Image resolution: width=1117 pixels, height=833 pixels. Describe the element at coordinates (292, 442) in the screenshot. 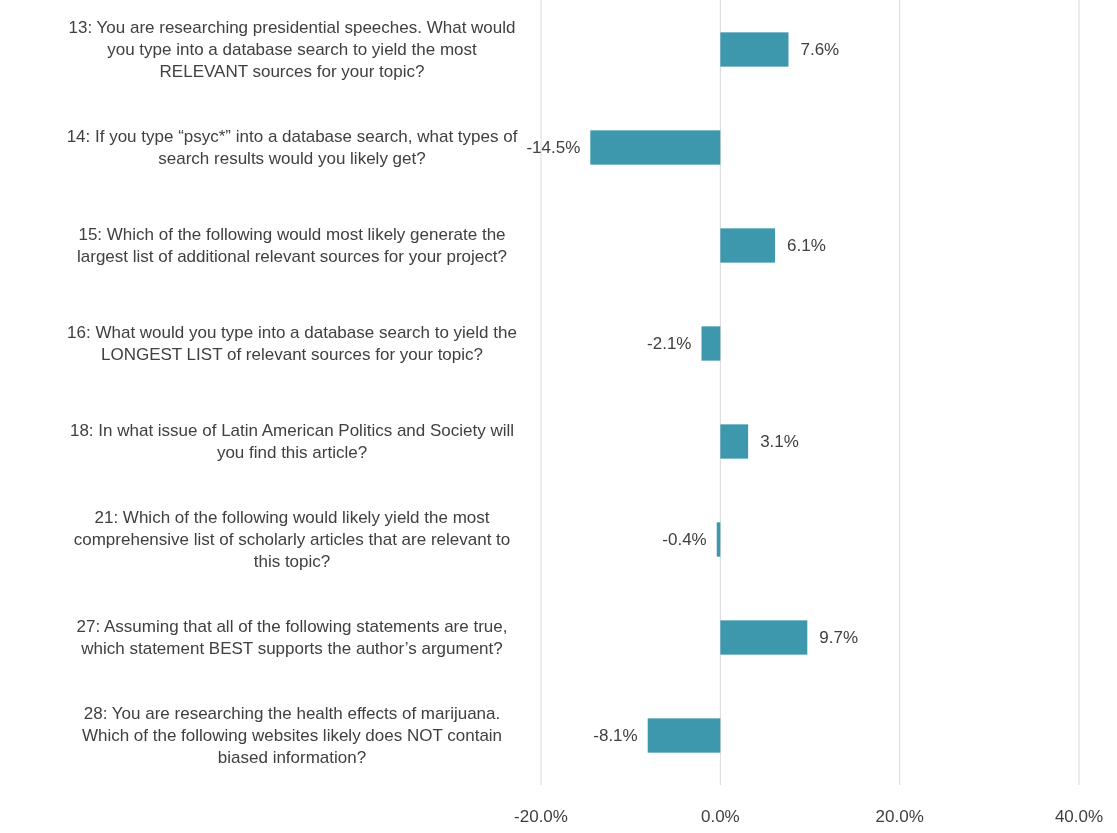

I see `y-tick-label: 18: In what issue of Latin American Politics and Society will you find this article?` at that location.